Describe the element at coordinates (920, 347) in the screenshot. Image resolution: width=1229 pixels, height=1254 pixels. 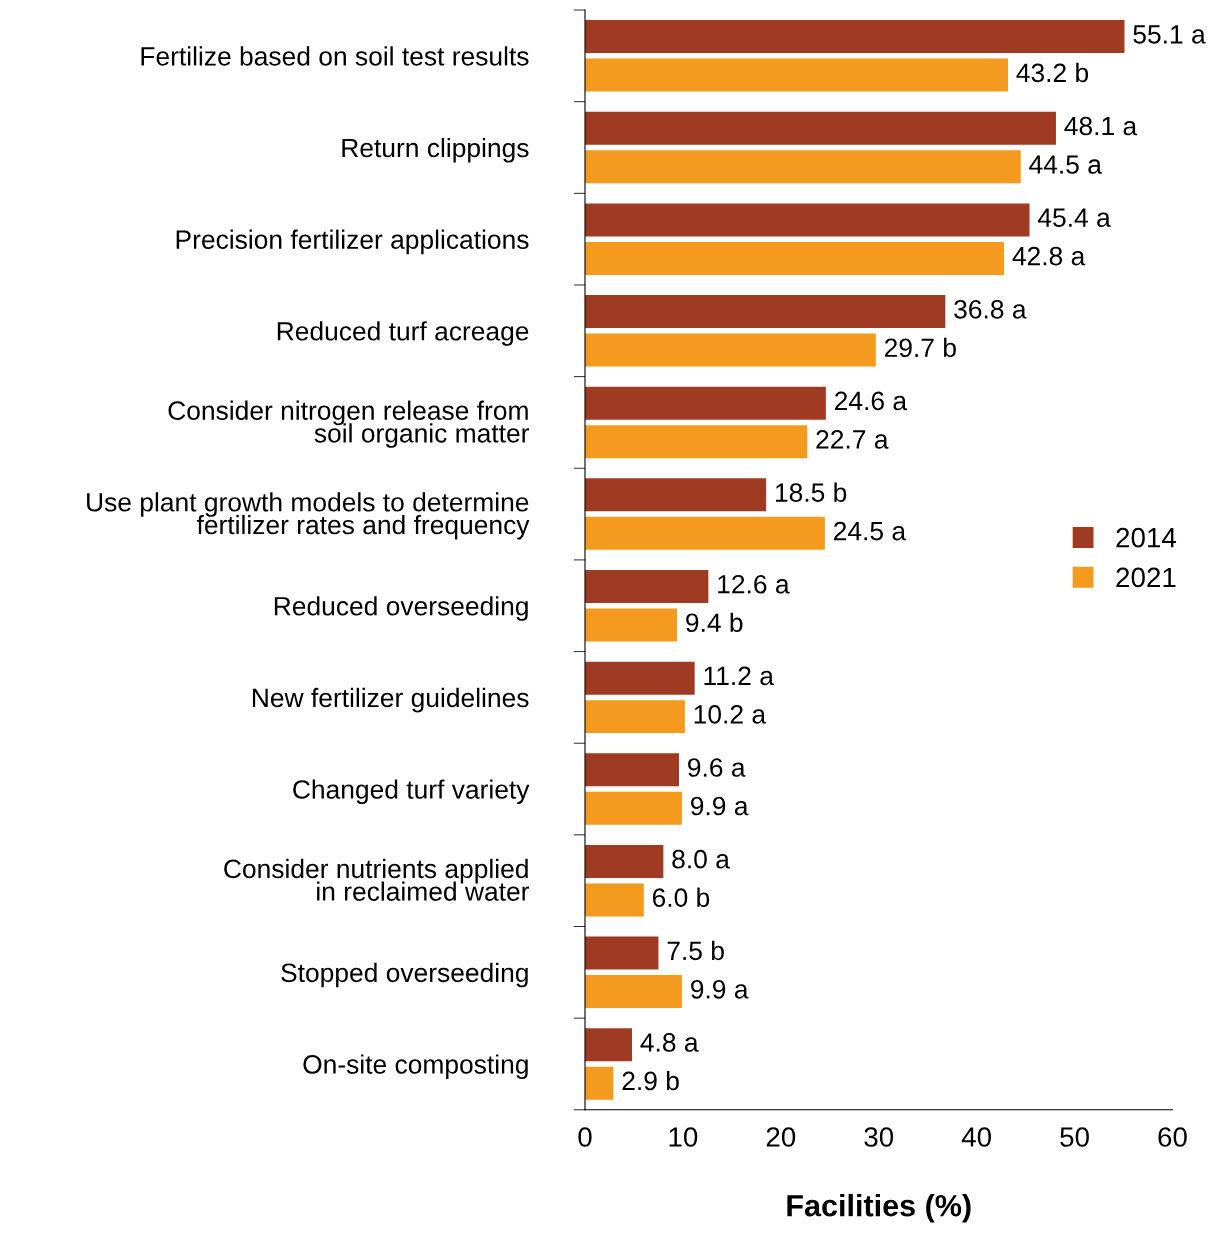
I see `data-label: 29.7 b` at that location.